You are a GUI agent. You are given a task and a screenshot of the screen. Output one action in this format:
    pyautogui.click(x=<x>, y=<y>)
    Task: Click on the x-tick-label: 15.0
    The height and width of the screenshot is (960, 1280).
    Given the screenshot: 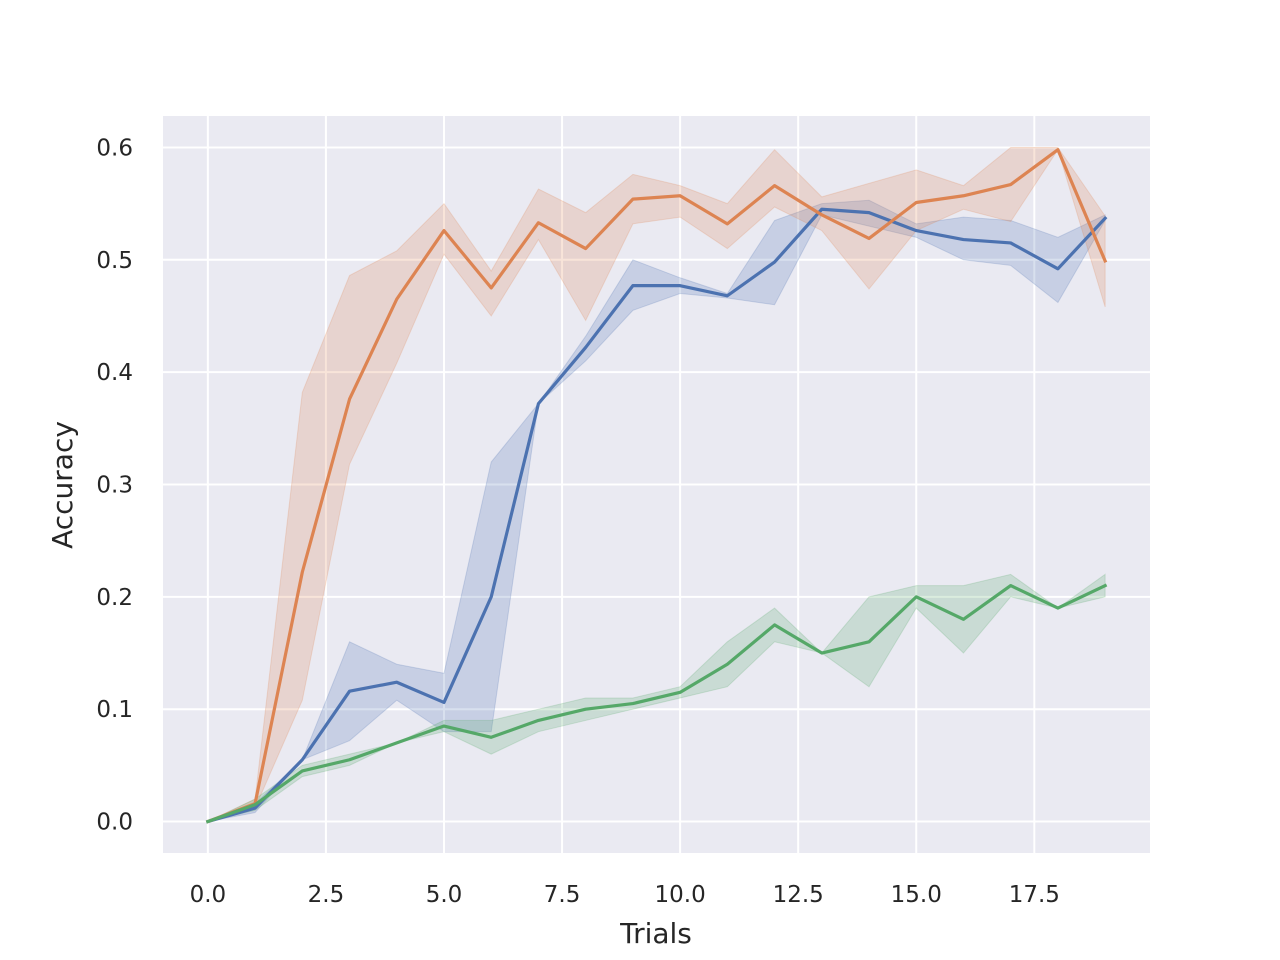 What is the action you would take?
    pyautogui.click(x=916, y=895)
    